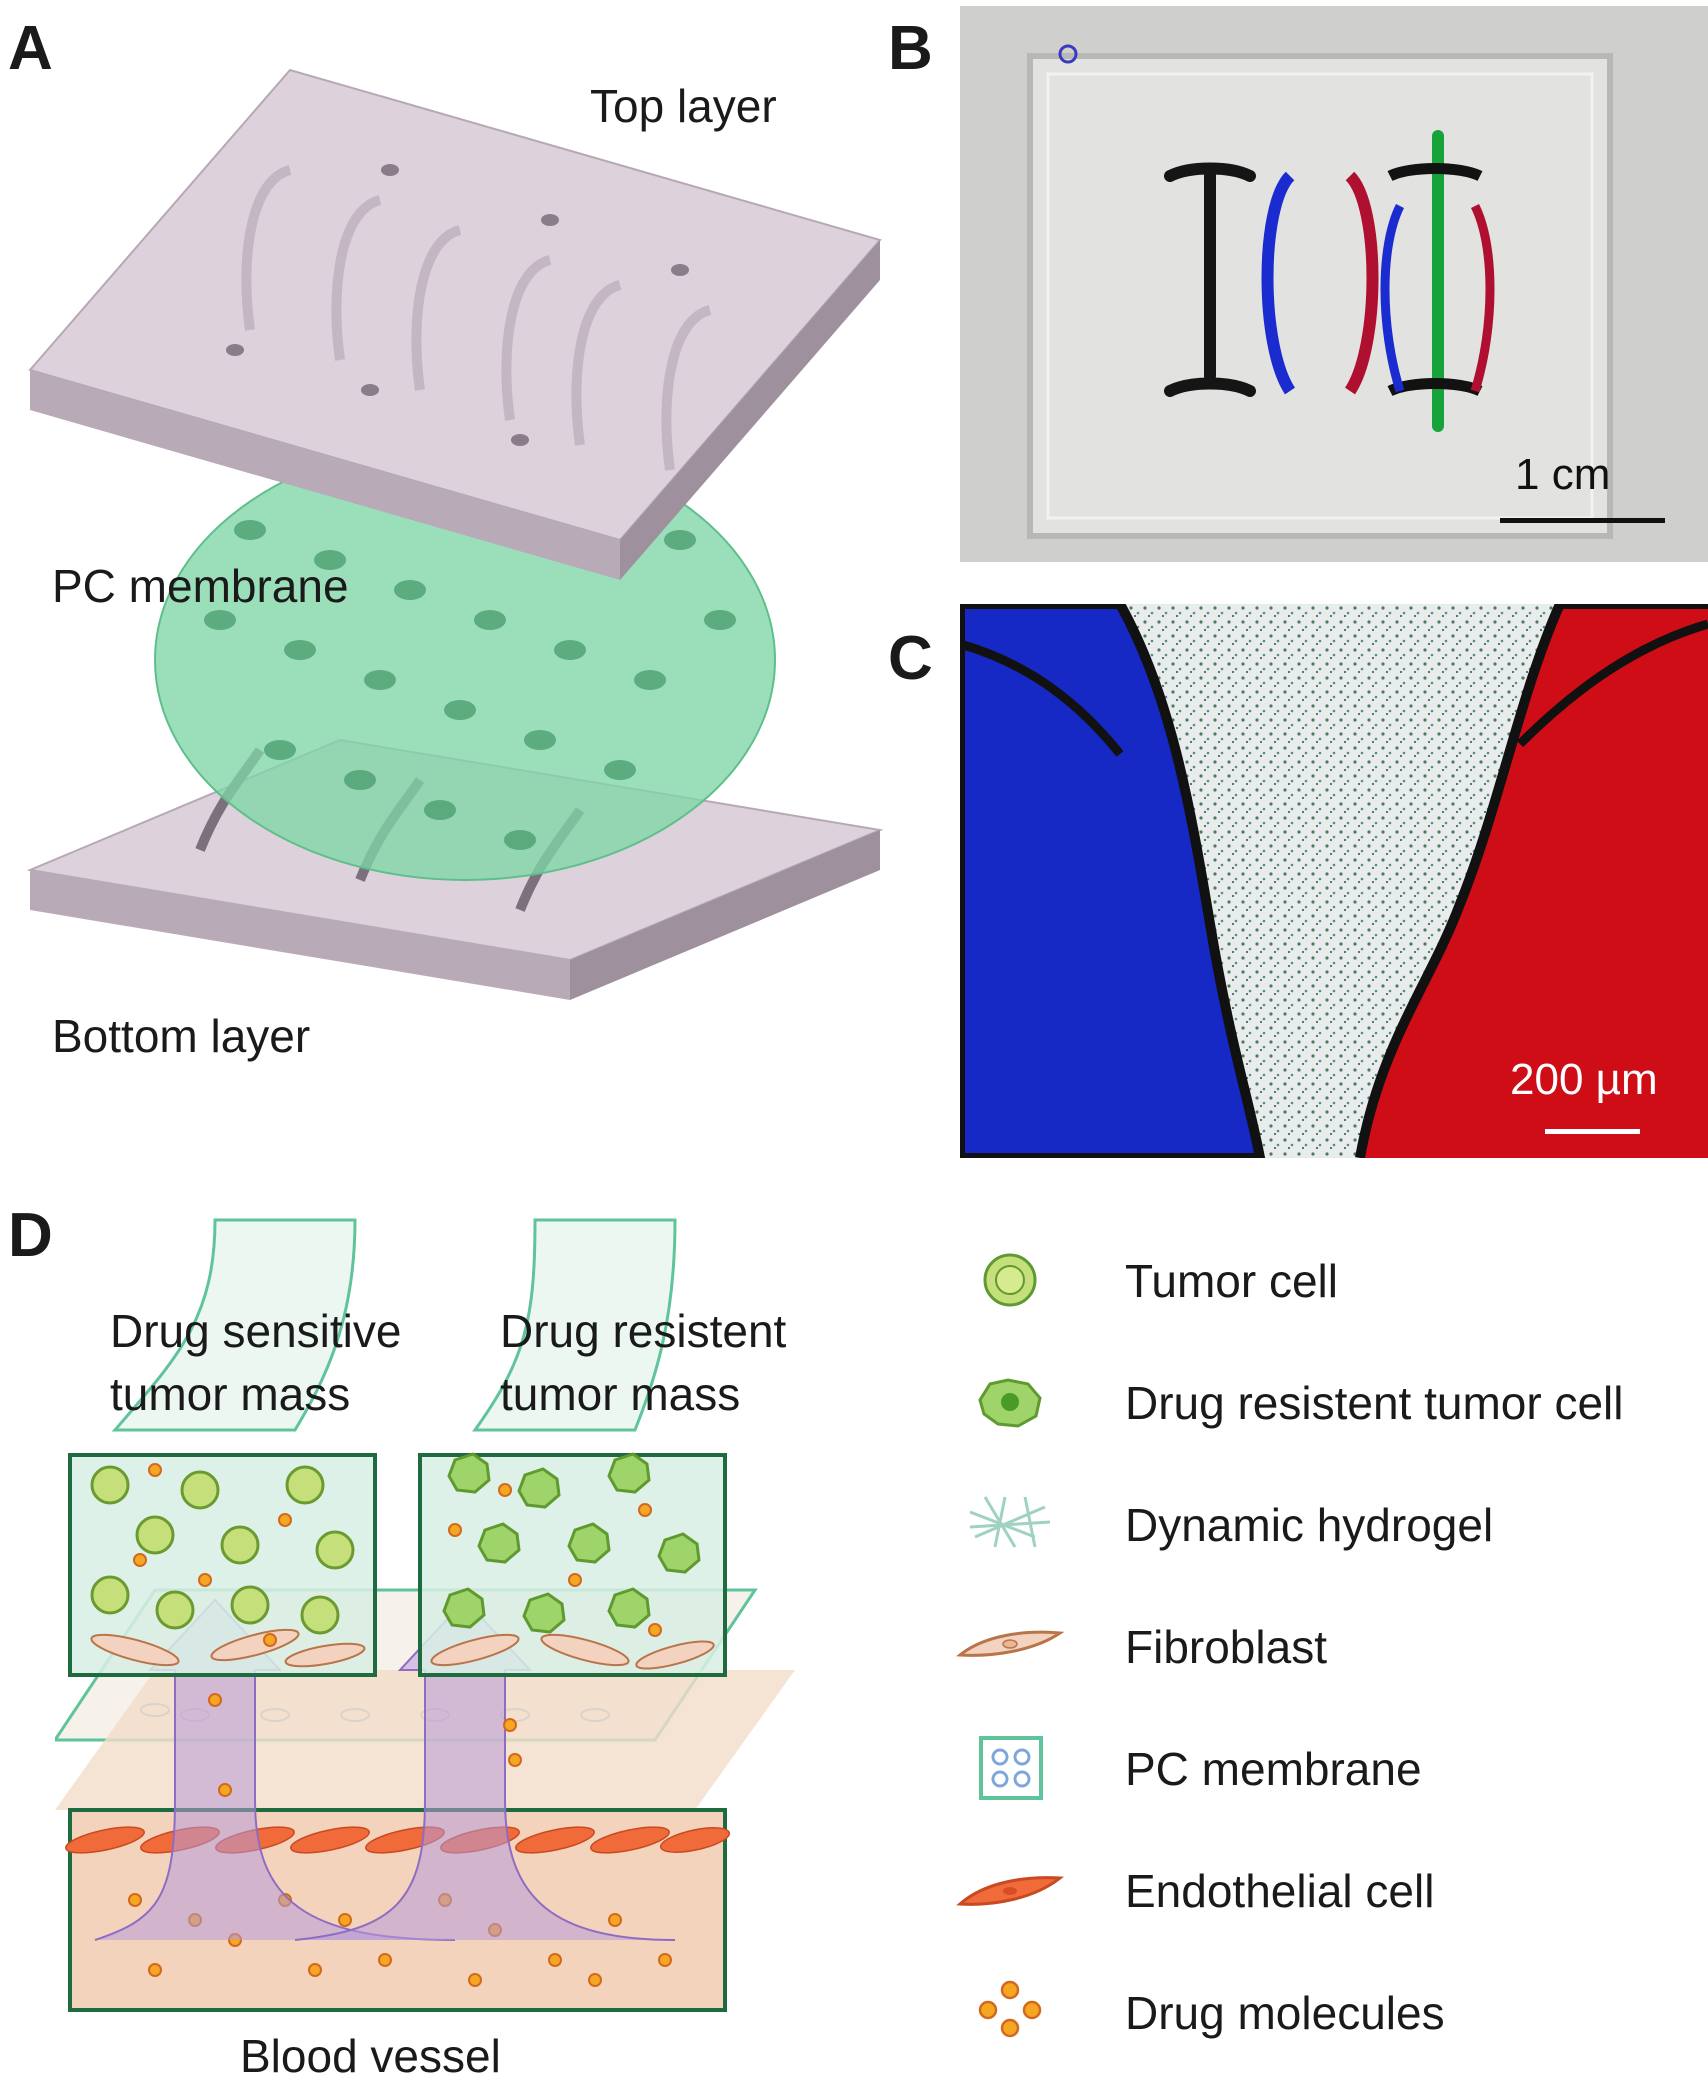  Describe the element at coordinates (1010, 1891) in the screenshot. I see `endothelial-cell-icon` at that location.